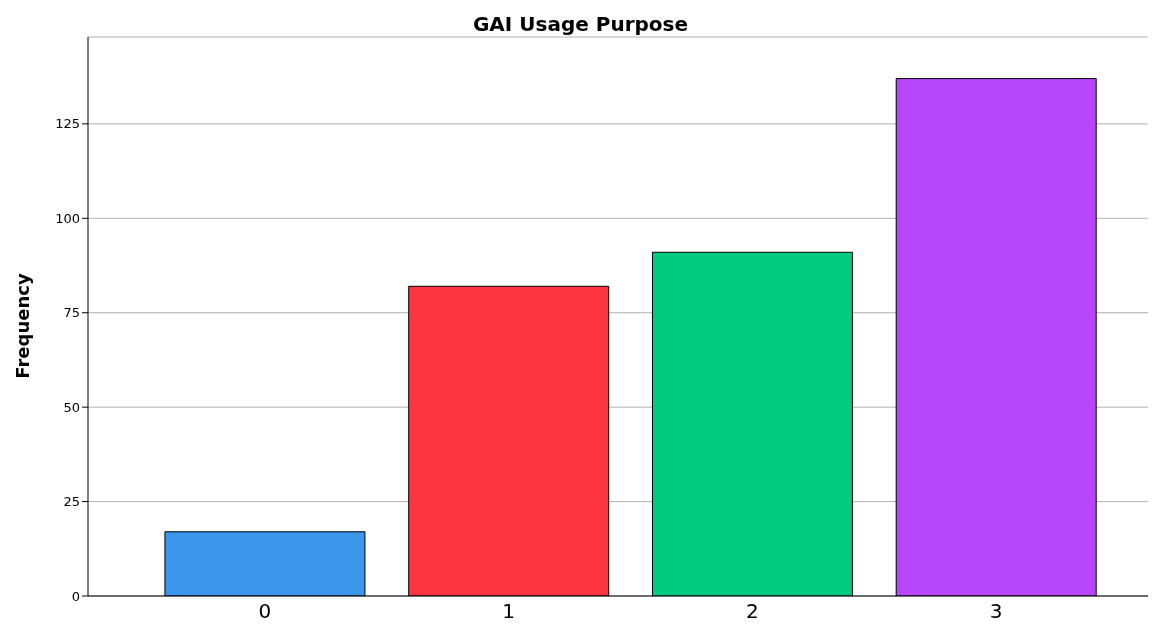 The image size is (1161, 634). Describe the element at coordinates (75, 596) in the screenshot. I see `y-tick-label: 0` at that location.